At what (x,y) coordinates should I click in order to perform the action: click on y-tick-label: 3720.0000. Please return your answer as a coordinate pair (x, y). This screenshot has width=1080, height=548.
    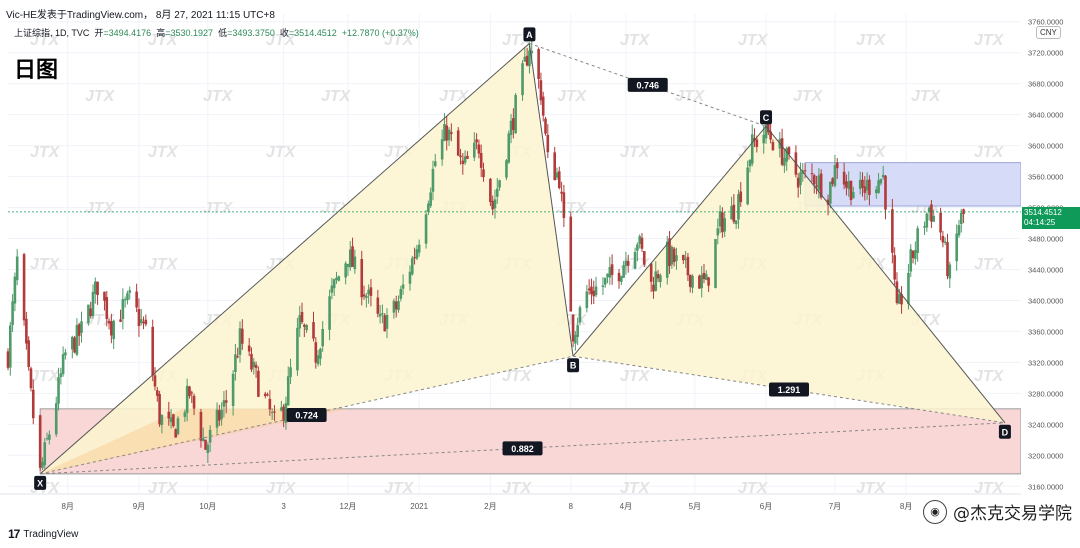
    Looking at the image, I should click on (1045, 53).